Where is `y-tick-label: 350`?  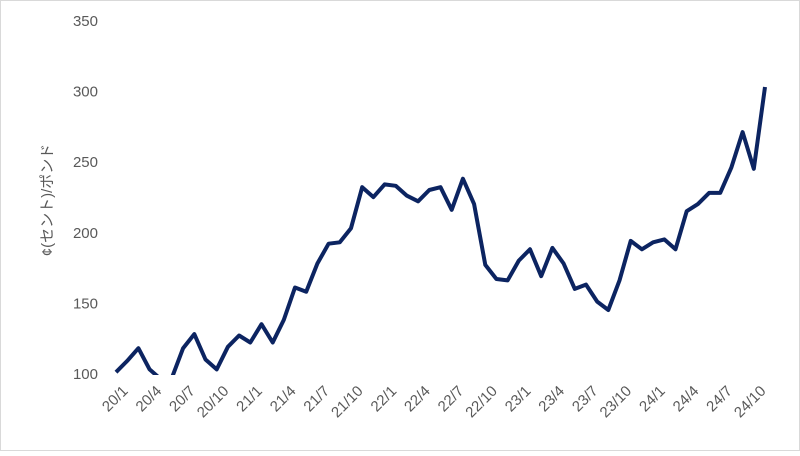 y-tick-label: 350 is located at coordinates (85, 21).